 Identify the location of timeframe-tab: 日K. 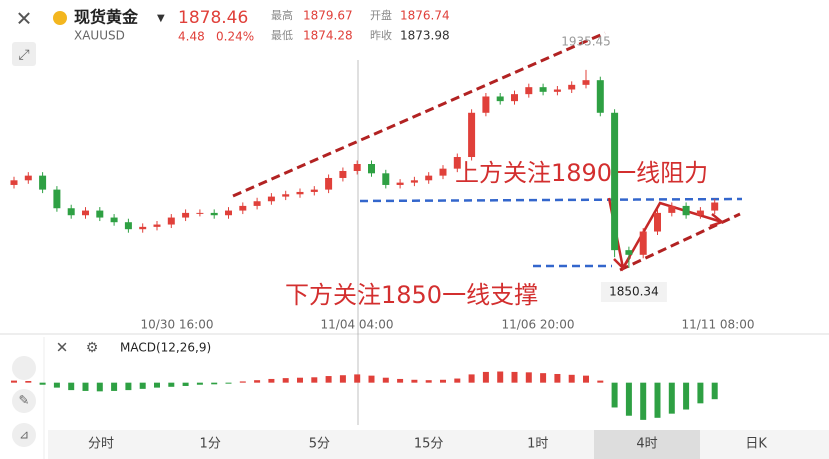
(756, 444).